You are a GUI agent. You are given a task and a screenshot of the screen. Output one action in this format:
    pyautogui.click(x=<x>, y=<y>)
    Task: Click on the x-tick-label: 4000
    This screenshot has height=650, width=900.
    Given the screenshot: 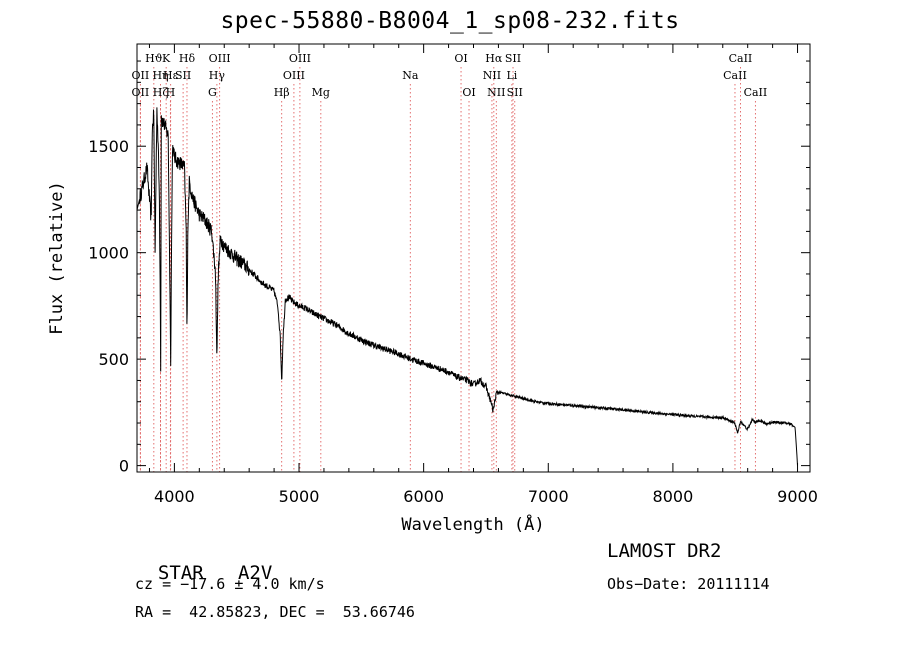 What is the action you would take?
    pyautogui.click(x=174, y=496)
    